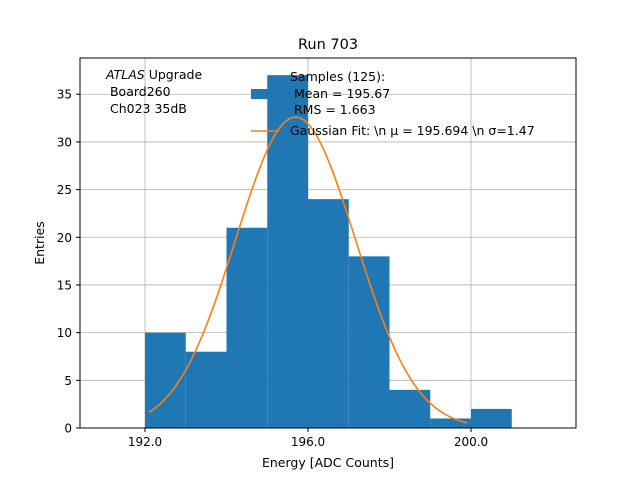 This screenshot has width=640, height=480. Describe the element at coordinates (308, 442) in the screenshot. I see `x-tick-label: 196.0` at that location.